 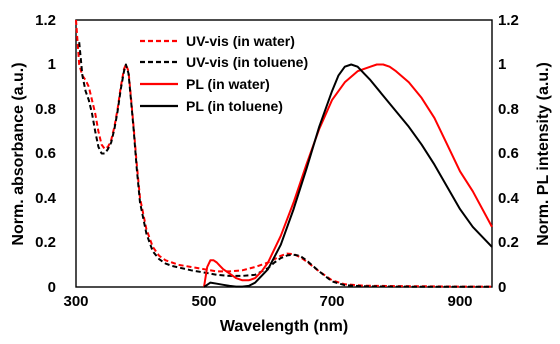 What do you see at coordinates (331, 301) in the screenshot?
I see `x-tick-label: 700` at bounding box center [331, 301].